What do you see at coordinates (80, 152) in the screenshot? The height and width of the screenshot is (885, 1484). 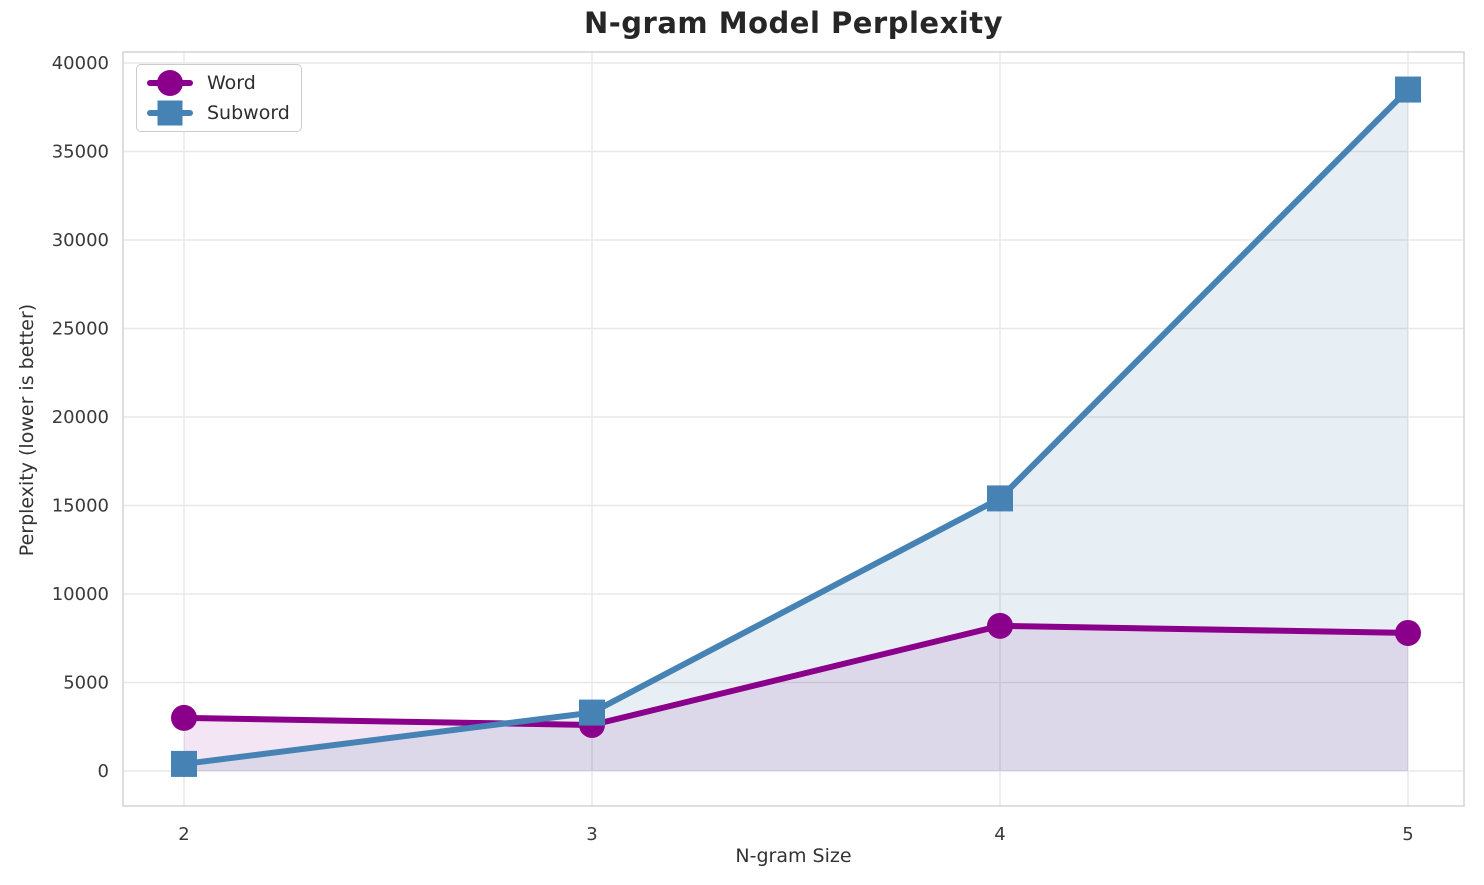 I see `y-tick-label: 35000` at bounding box center [80, 152].